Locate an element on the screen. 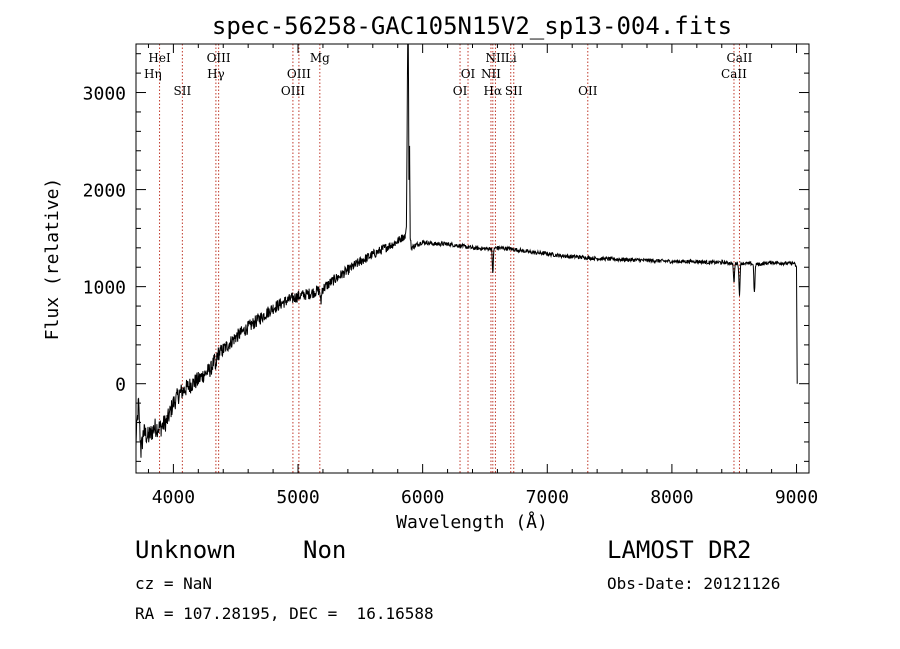 This screenshot has height=649, width=900. x-tick-label: 9000 is located at coordinates (796, 497).